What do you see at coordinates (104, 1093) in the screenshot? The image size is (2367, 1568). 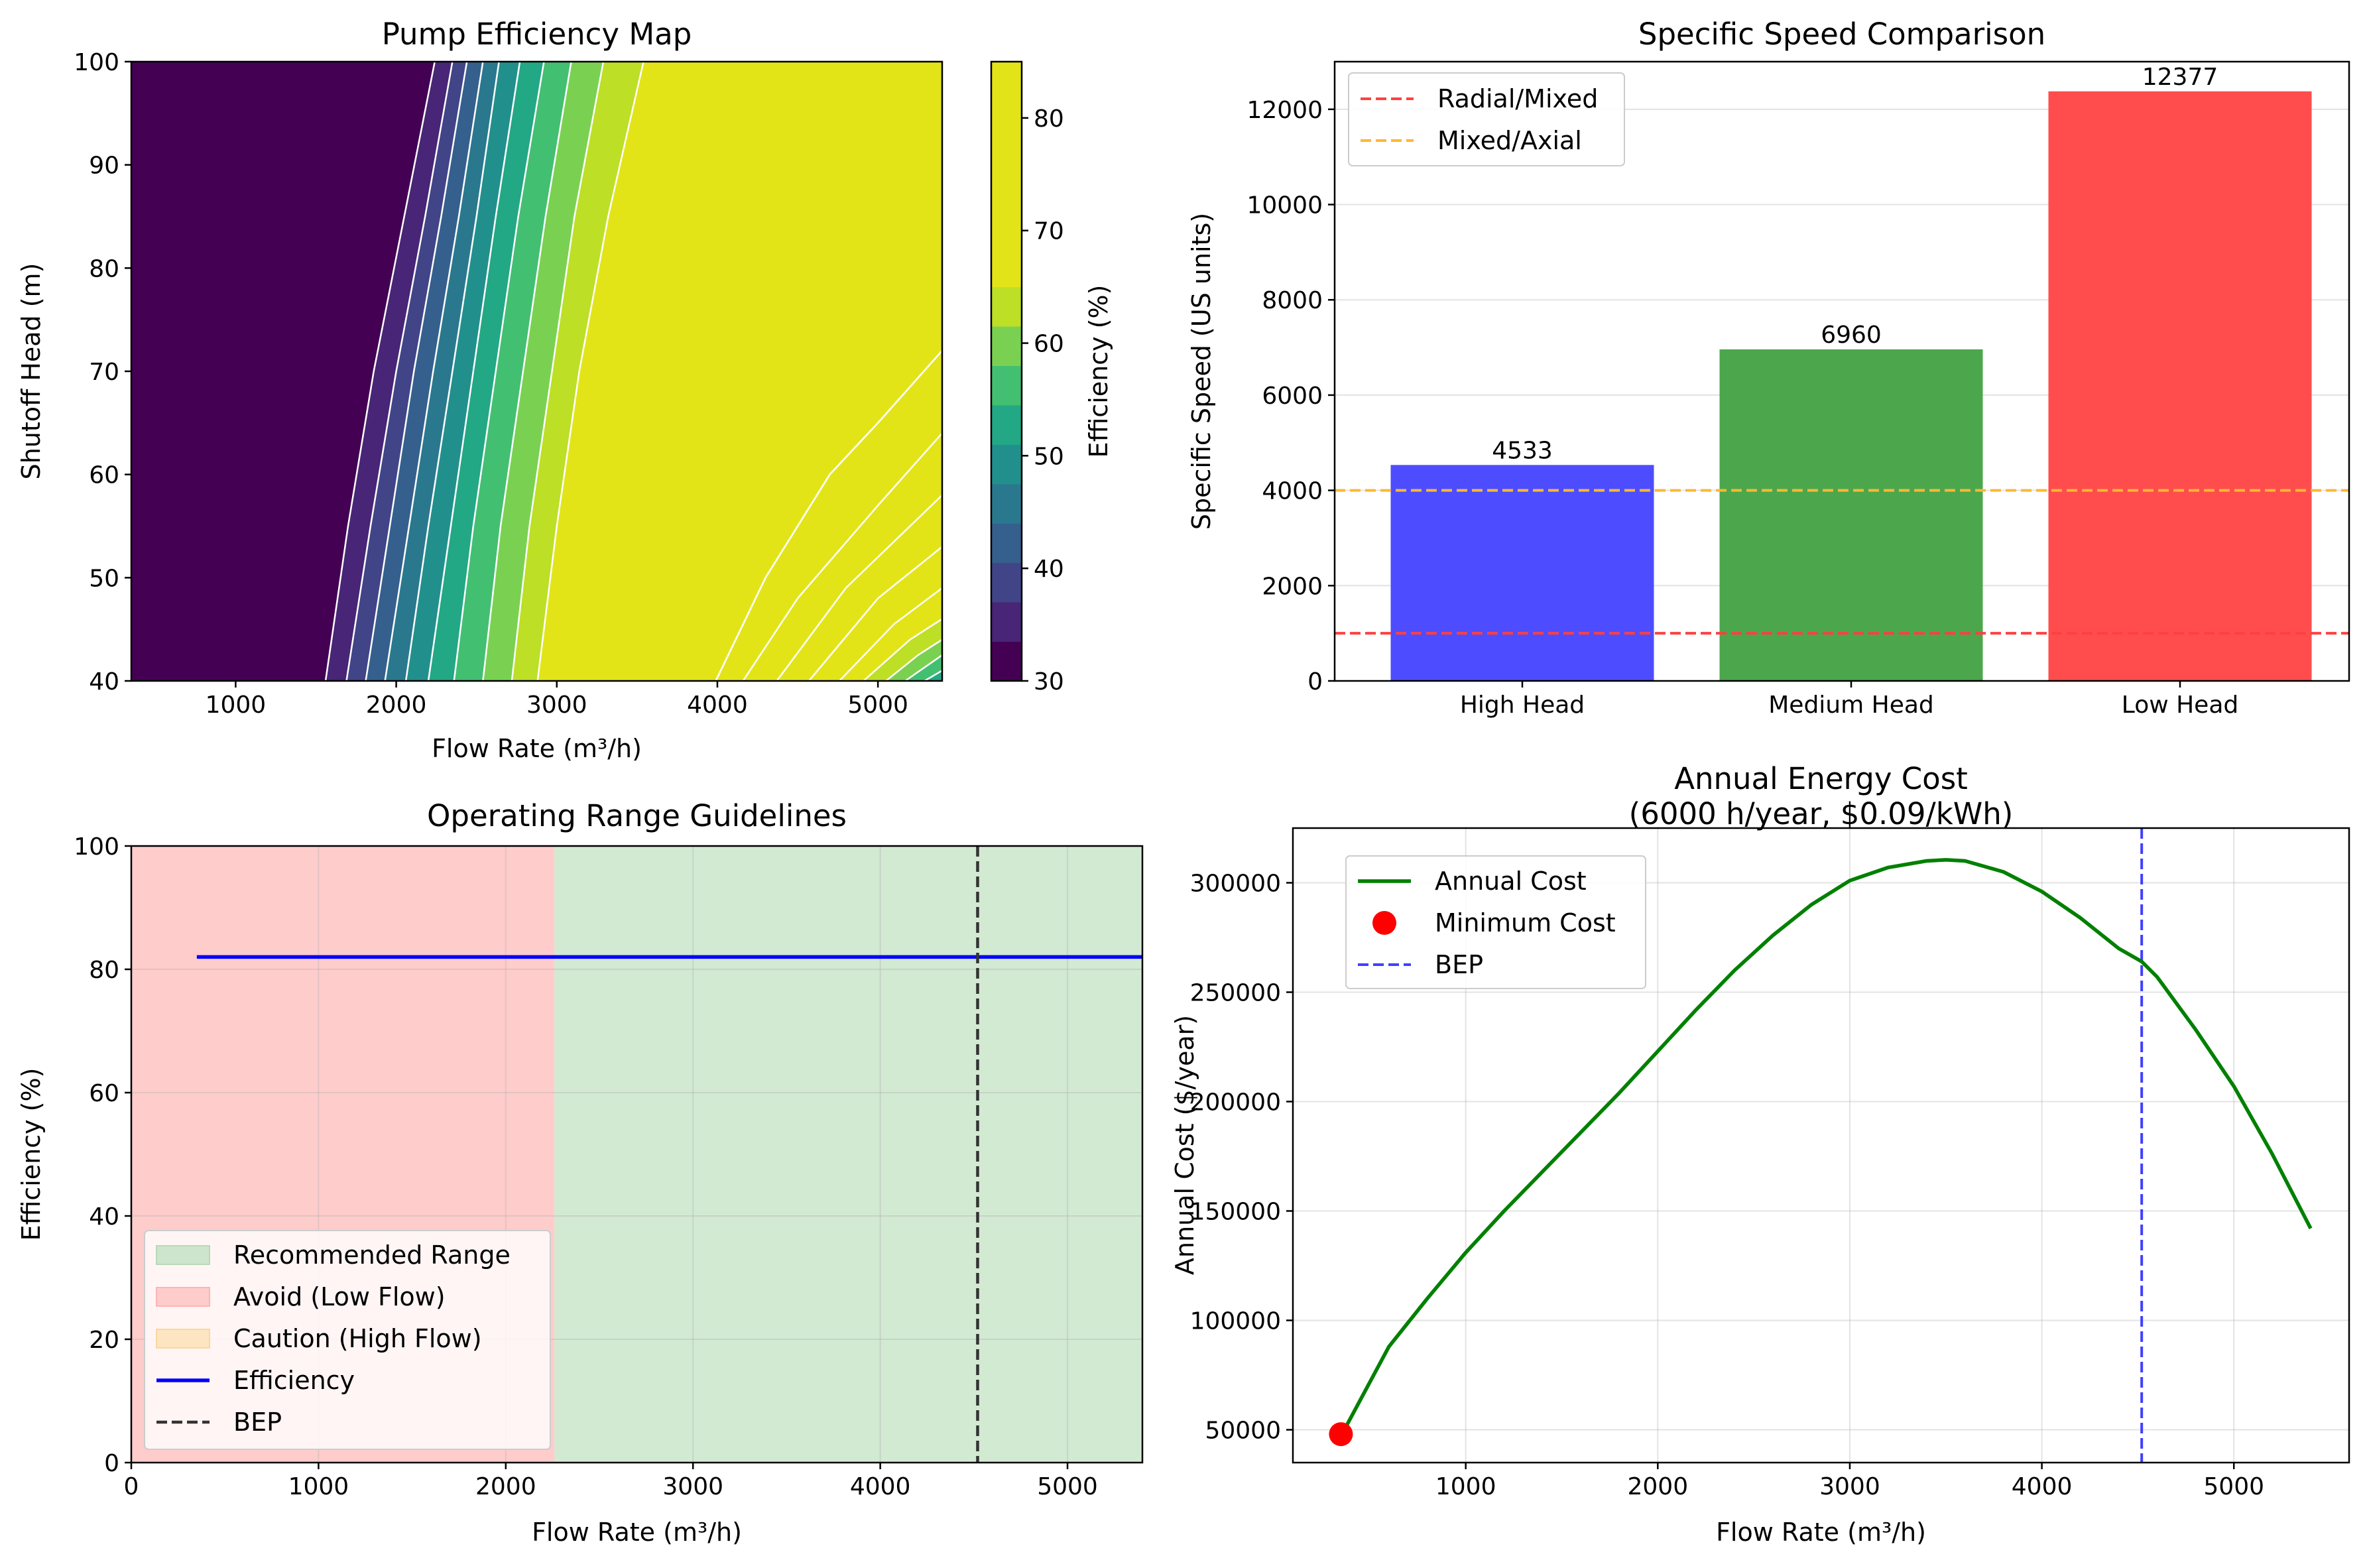 I see `y-tick-label: 60` at bounding box center [104, 1093].